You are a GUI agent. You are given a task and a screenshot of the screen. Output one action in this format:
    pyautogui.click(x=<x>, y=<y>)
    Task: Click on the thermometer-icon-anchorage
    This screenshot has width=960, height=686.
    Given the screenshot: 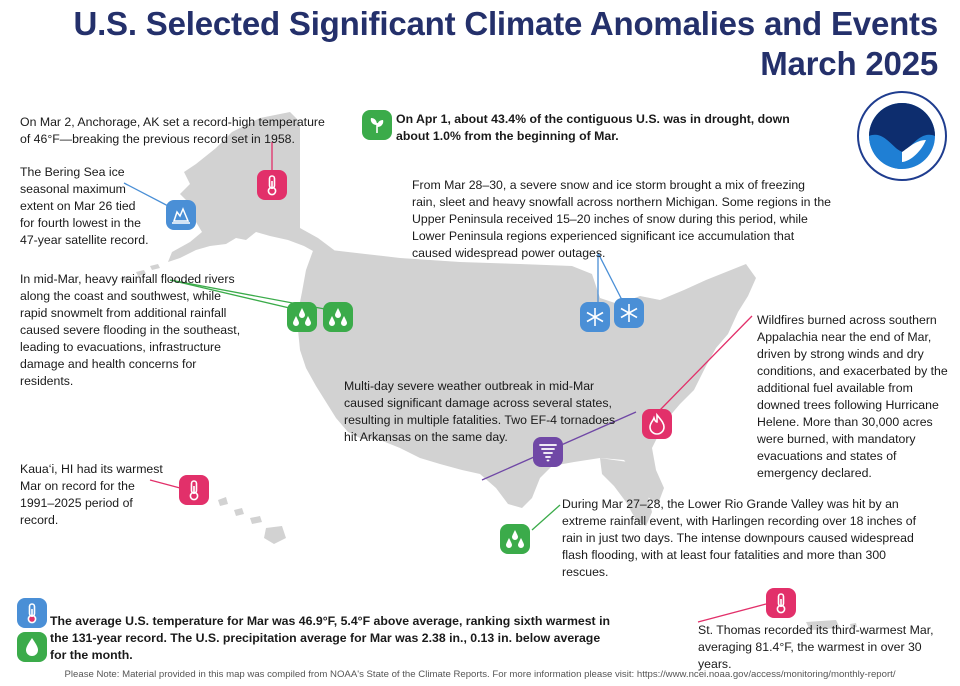 What is the action you would take?
    pyautogui.click(x=272, y=185)
    